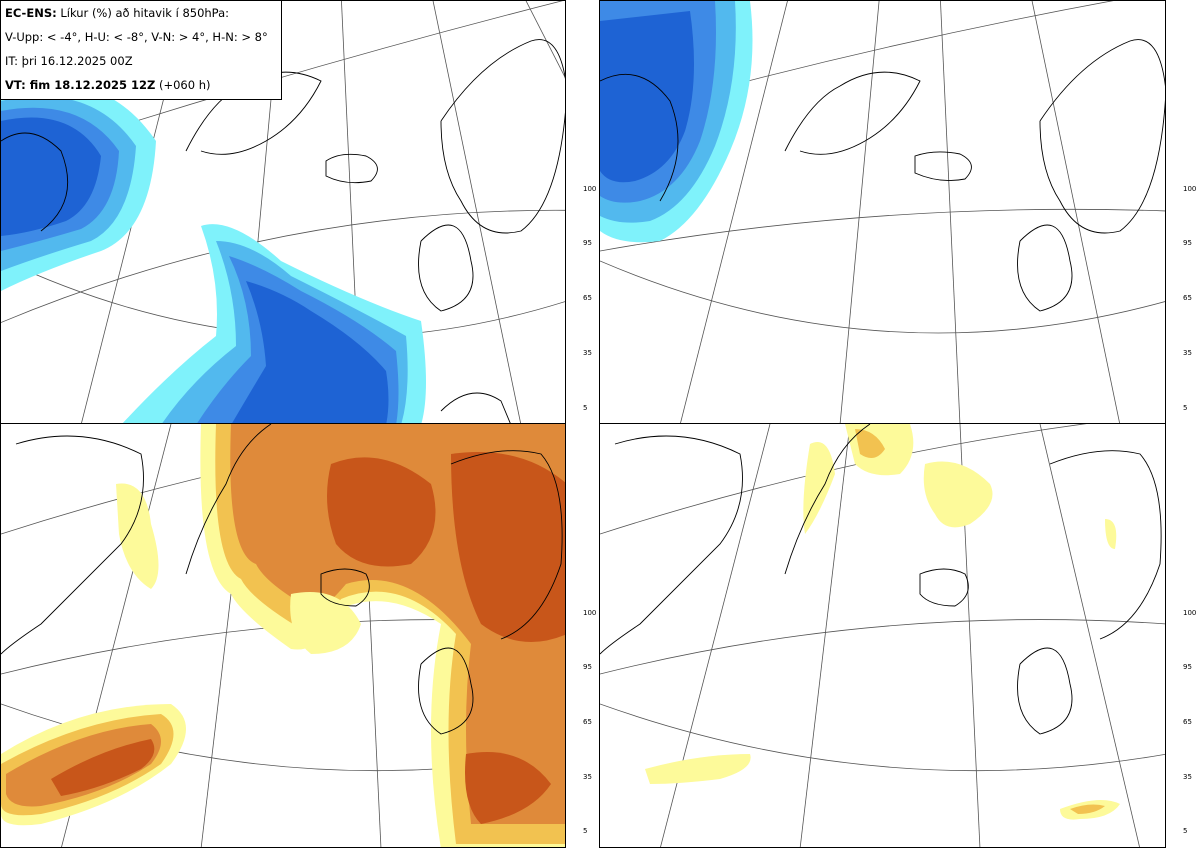  I want to click on valid-time: VT: fim 18.12.2025 12Z, so click(80, 85).